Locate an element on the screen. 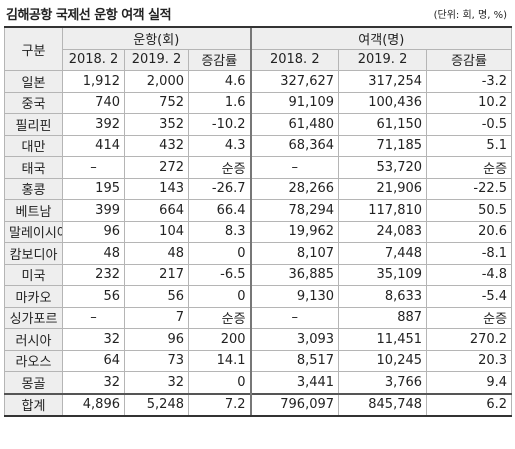 The image size is (515, 449). row-label: 캄보디아 is located at coordinates (33, 253).